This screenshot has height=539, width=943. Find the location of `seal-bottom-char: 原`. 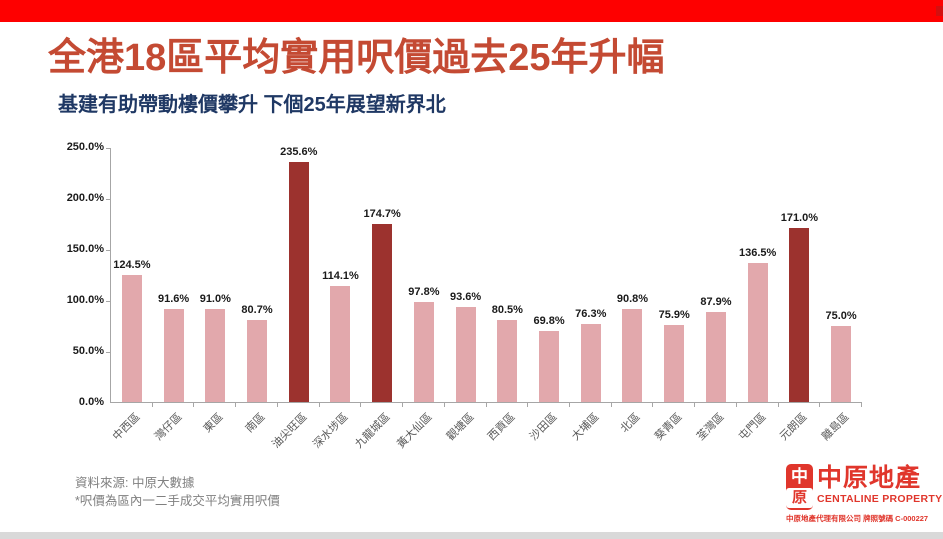

seal-bottom-char: 原 is located at coordinates (799, 497).